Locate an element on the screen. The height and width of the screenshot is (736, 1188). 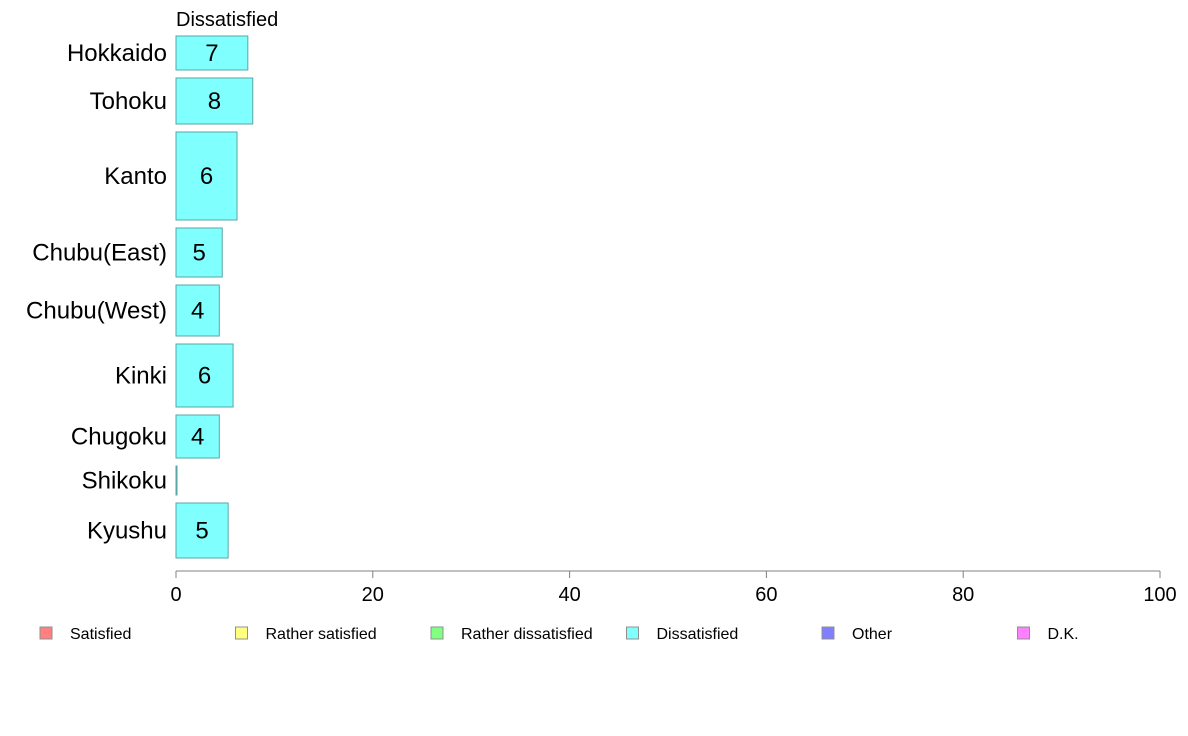
chart-title: Dissatisfied is located at coordinates (227, 20).